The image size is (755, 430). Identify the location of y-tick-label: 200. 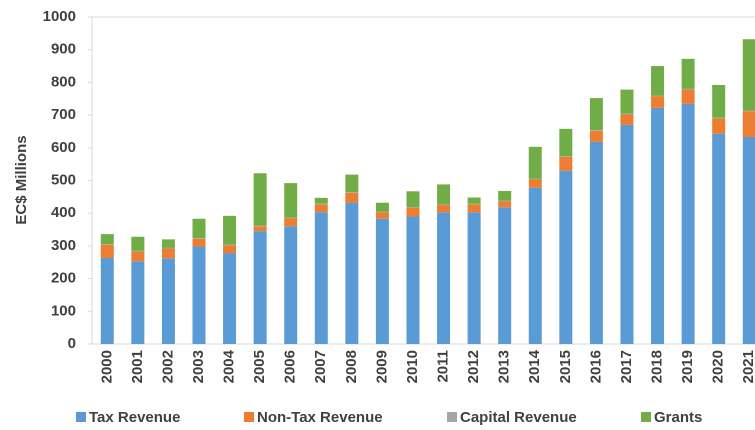
(63, 278).